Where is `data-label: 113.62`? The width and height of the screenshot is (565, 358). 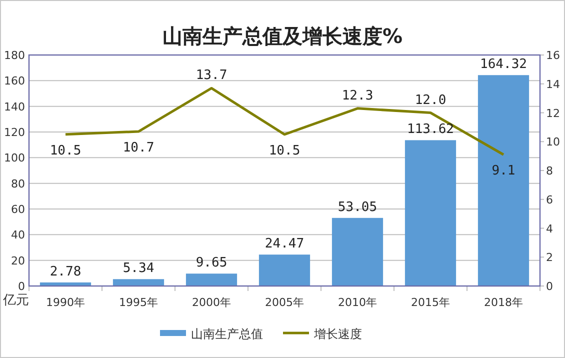 data-label: 113.62 is located at coordinates (430, 130).